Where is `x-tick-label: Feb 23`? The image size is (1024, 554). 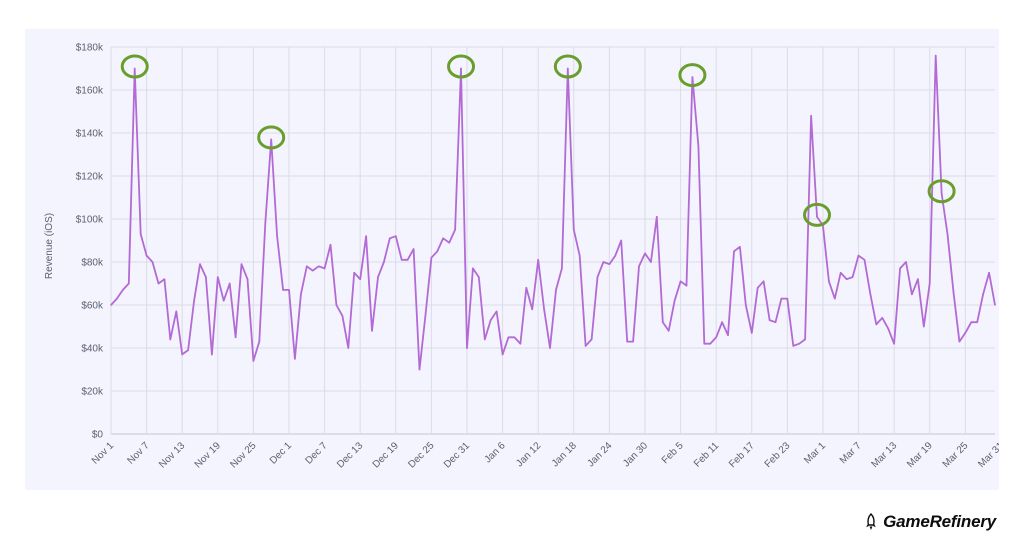
x-tick-label: Feb 23 is located at coordinates (778, 455).